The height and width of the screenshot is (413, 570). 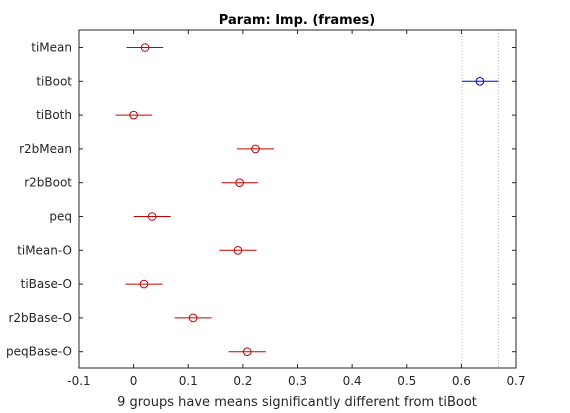 I want to click on x-tick-label: 0, so click(x=134, y=381).